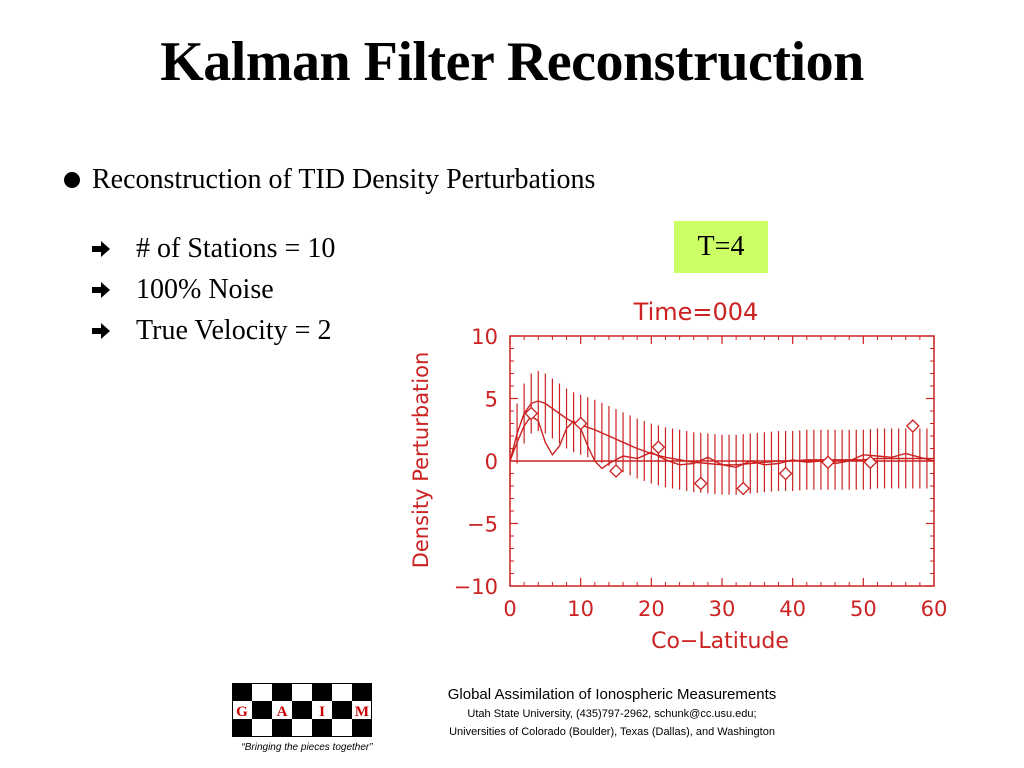 The image size is (1024, 768). I want to click on x-tick-label: 60, so click(934, 609).